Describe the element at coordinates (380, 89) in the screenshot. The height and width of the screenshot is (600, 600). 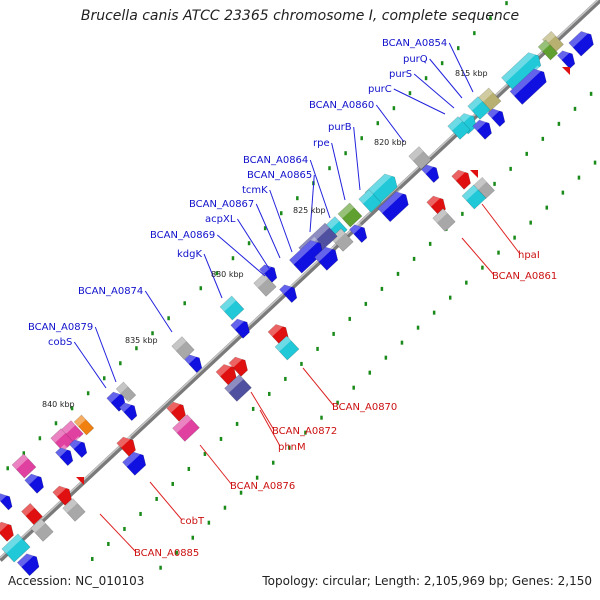
I see `forward-gene-label: purC` at that location.